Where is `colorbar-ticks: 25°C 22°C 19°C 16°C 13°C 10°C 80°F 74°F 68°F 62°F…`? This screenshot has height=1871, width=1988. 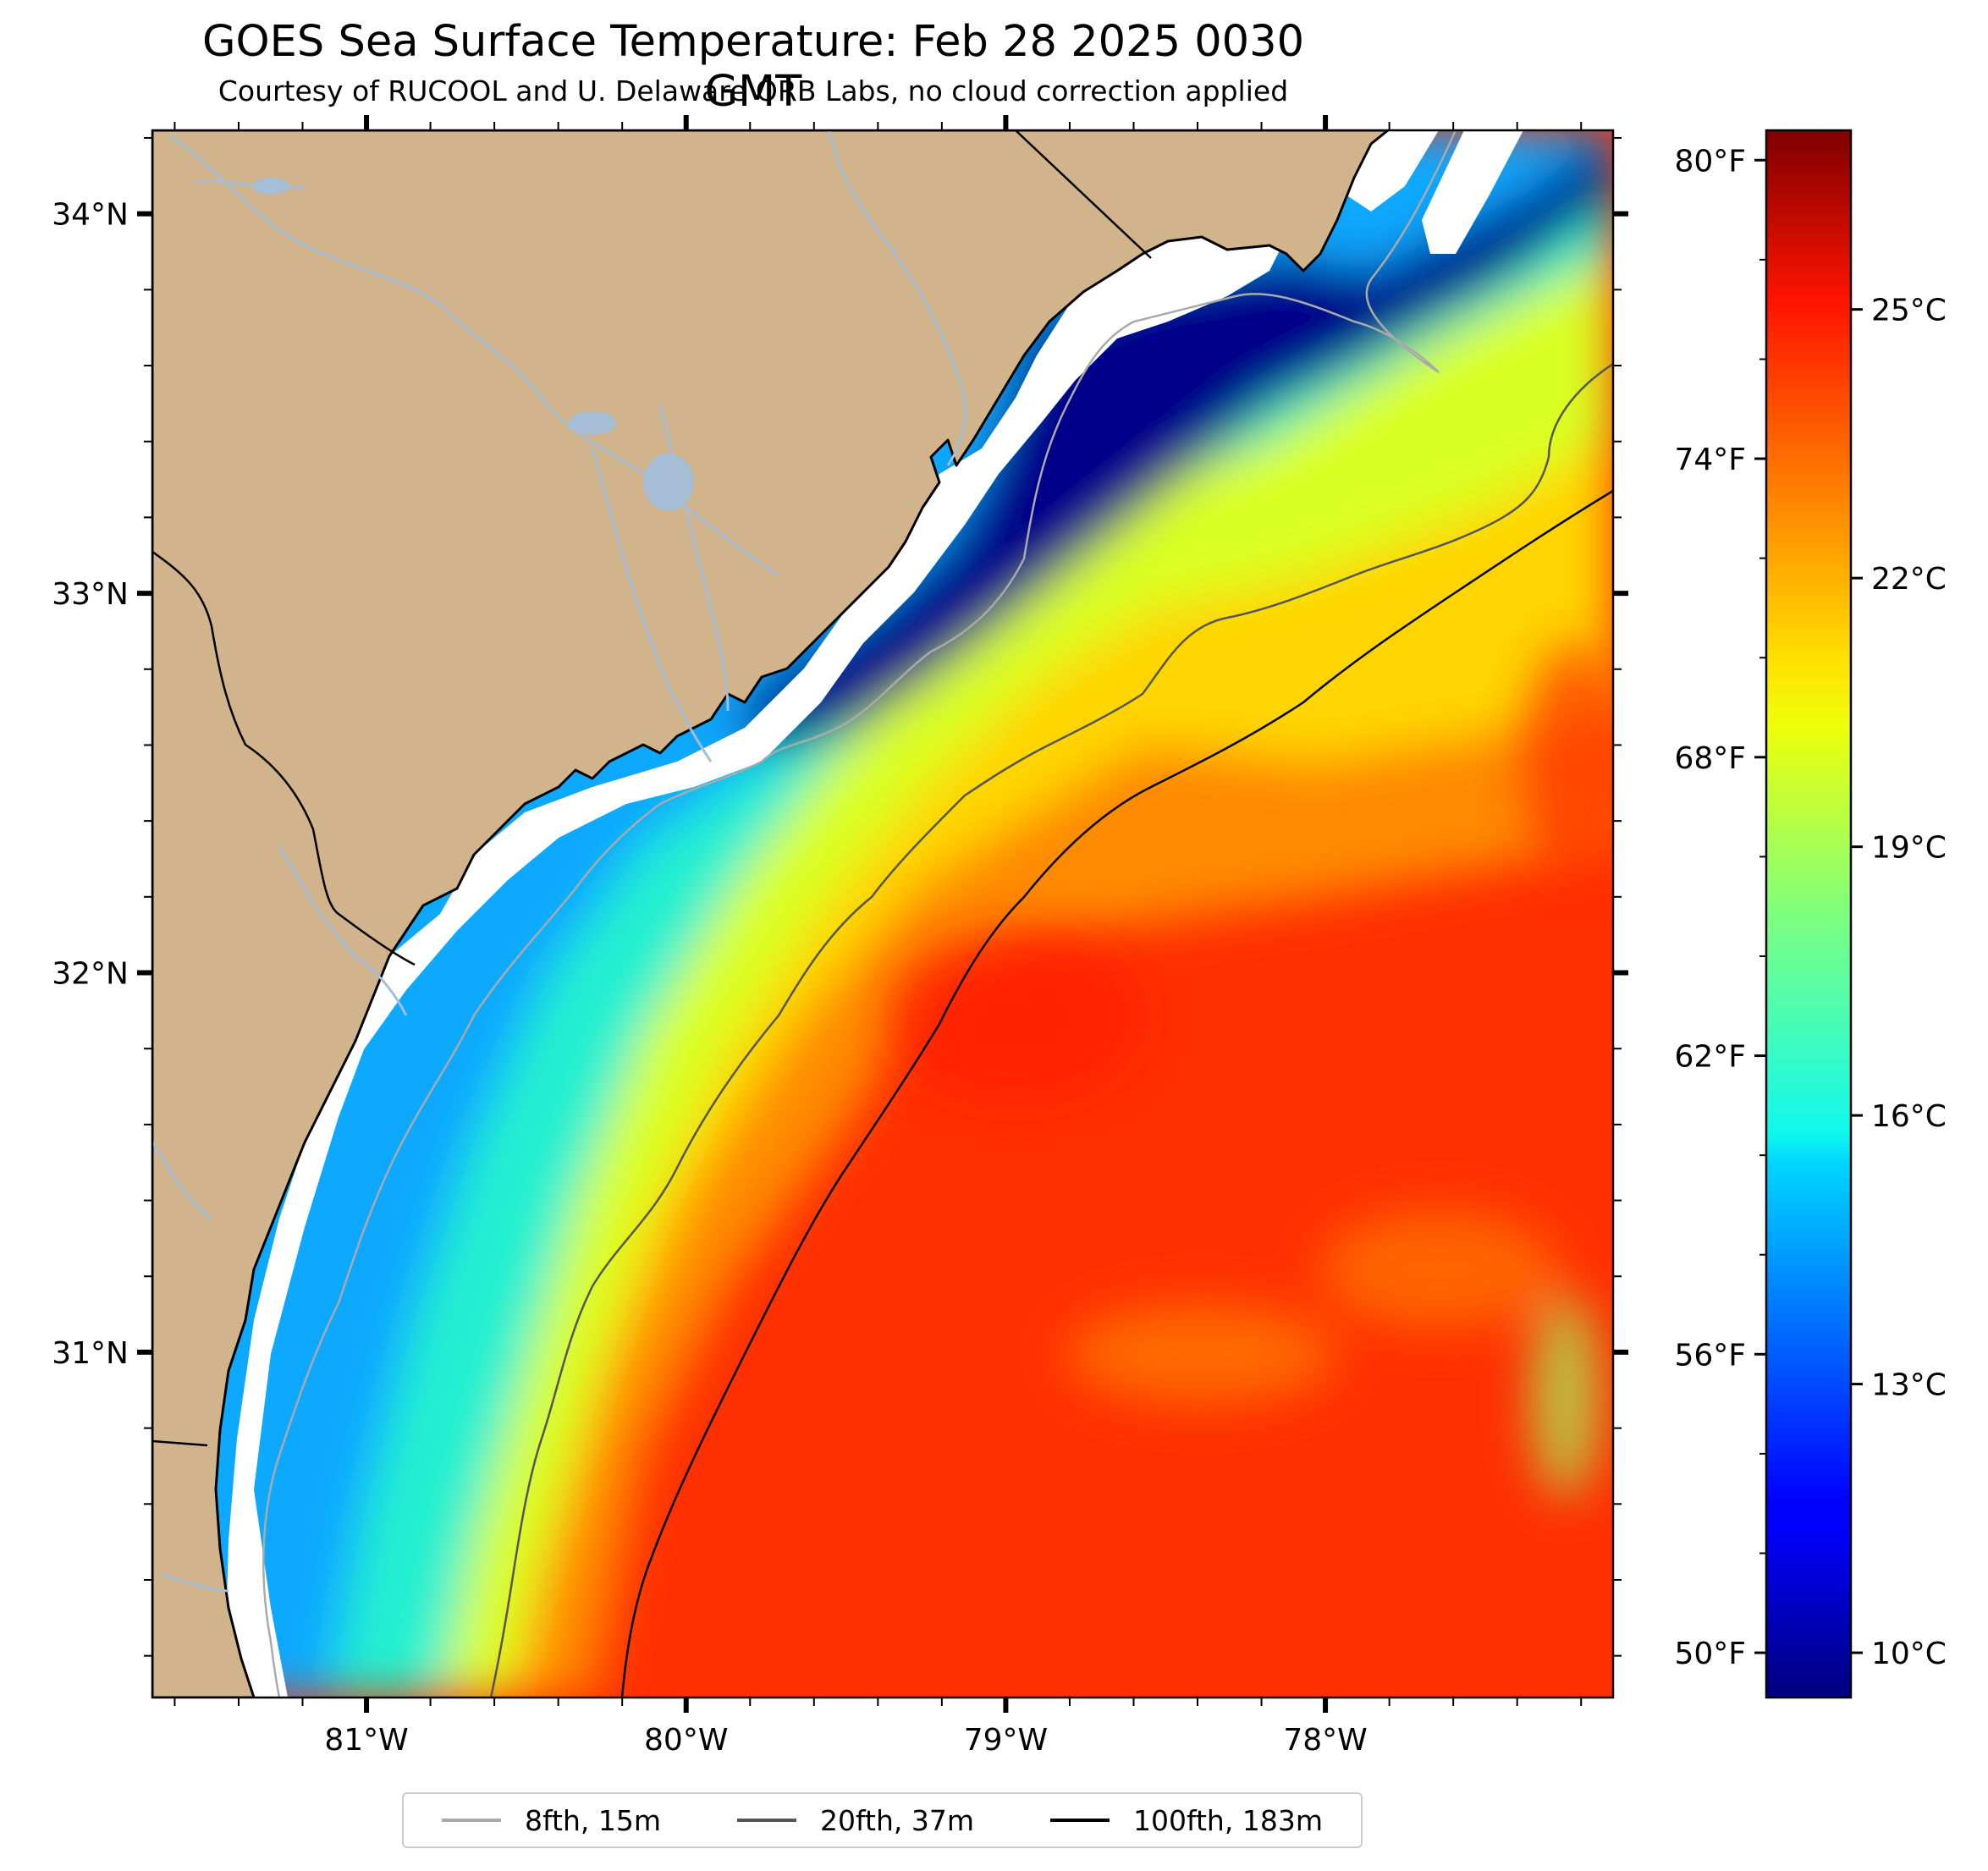 colorbar-ticks: 25°C 22°C 19°C 16°C 13°C 10°C 80°F 74°F 68°F 62°F… is located at coordinates (1810, 908).